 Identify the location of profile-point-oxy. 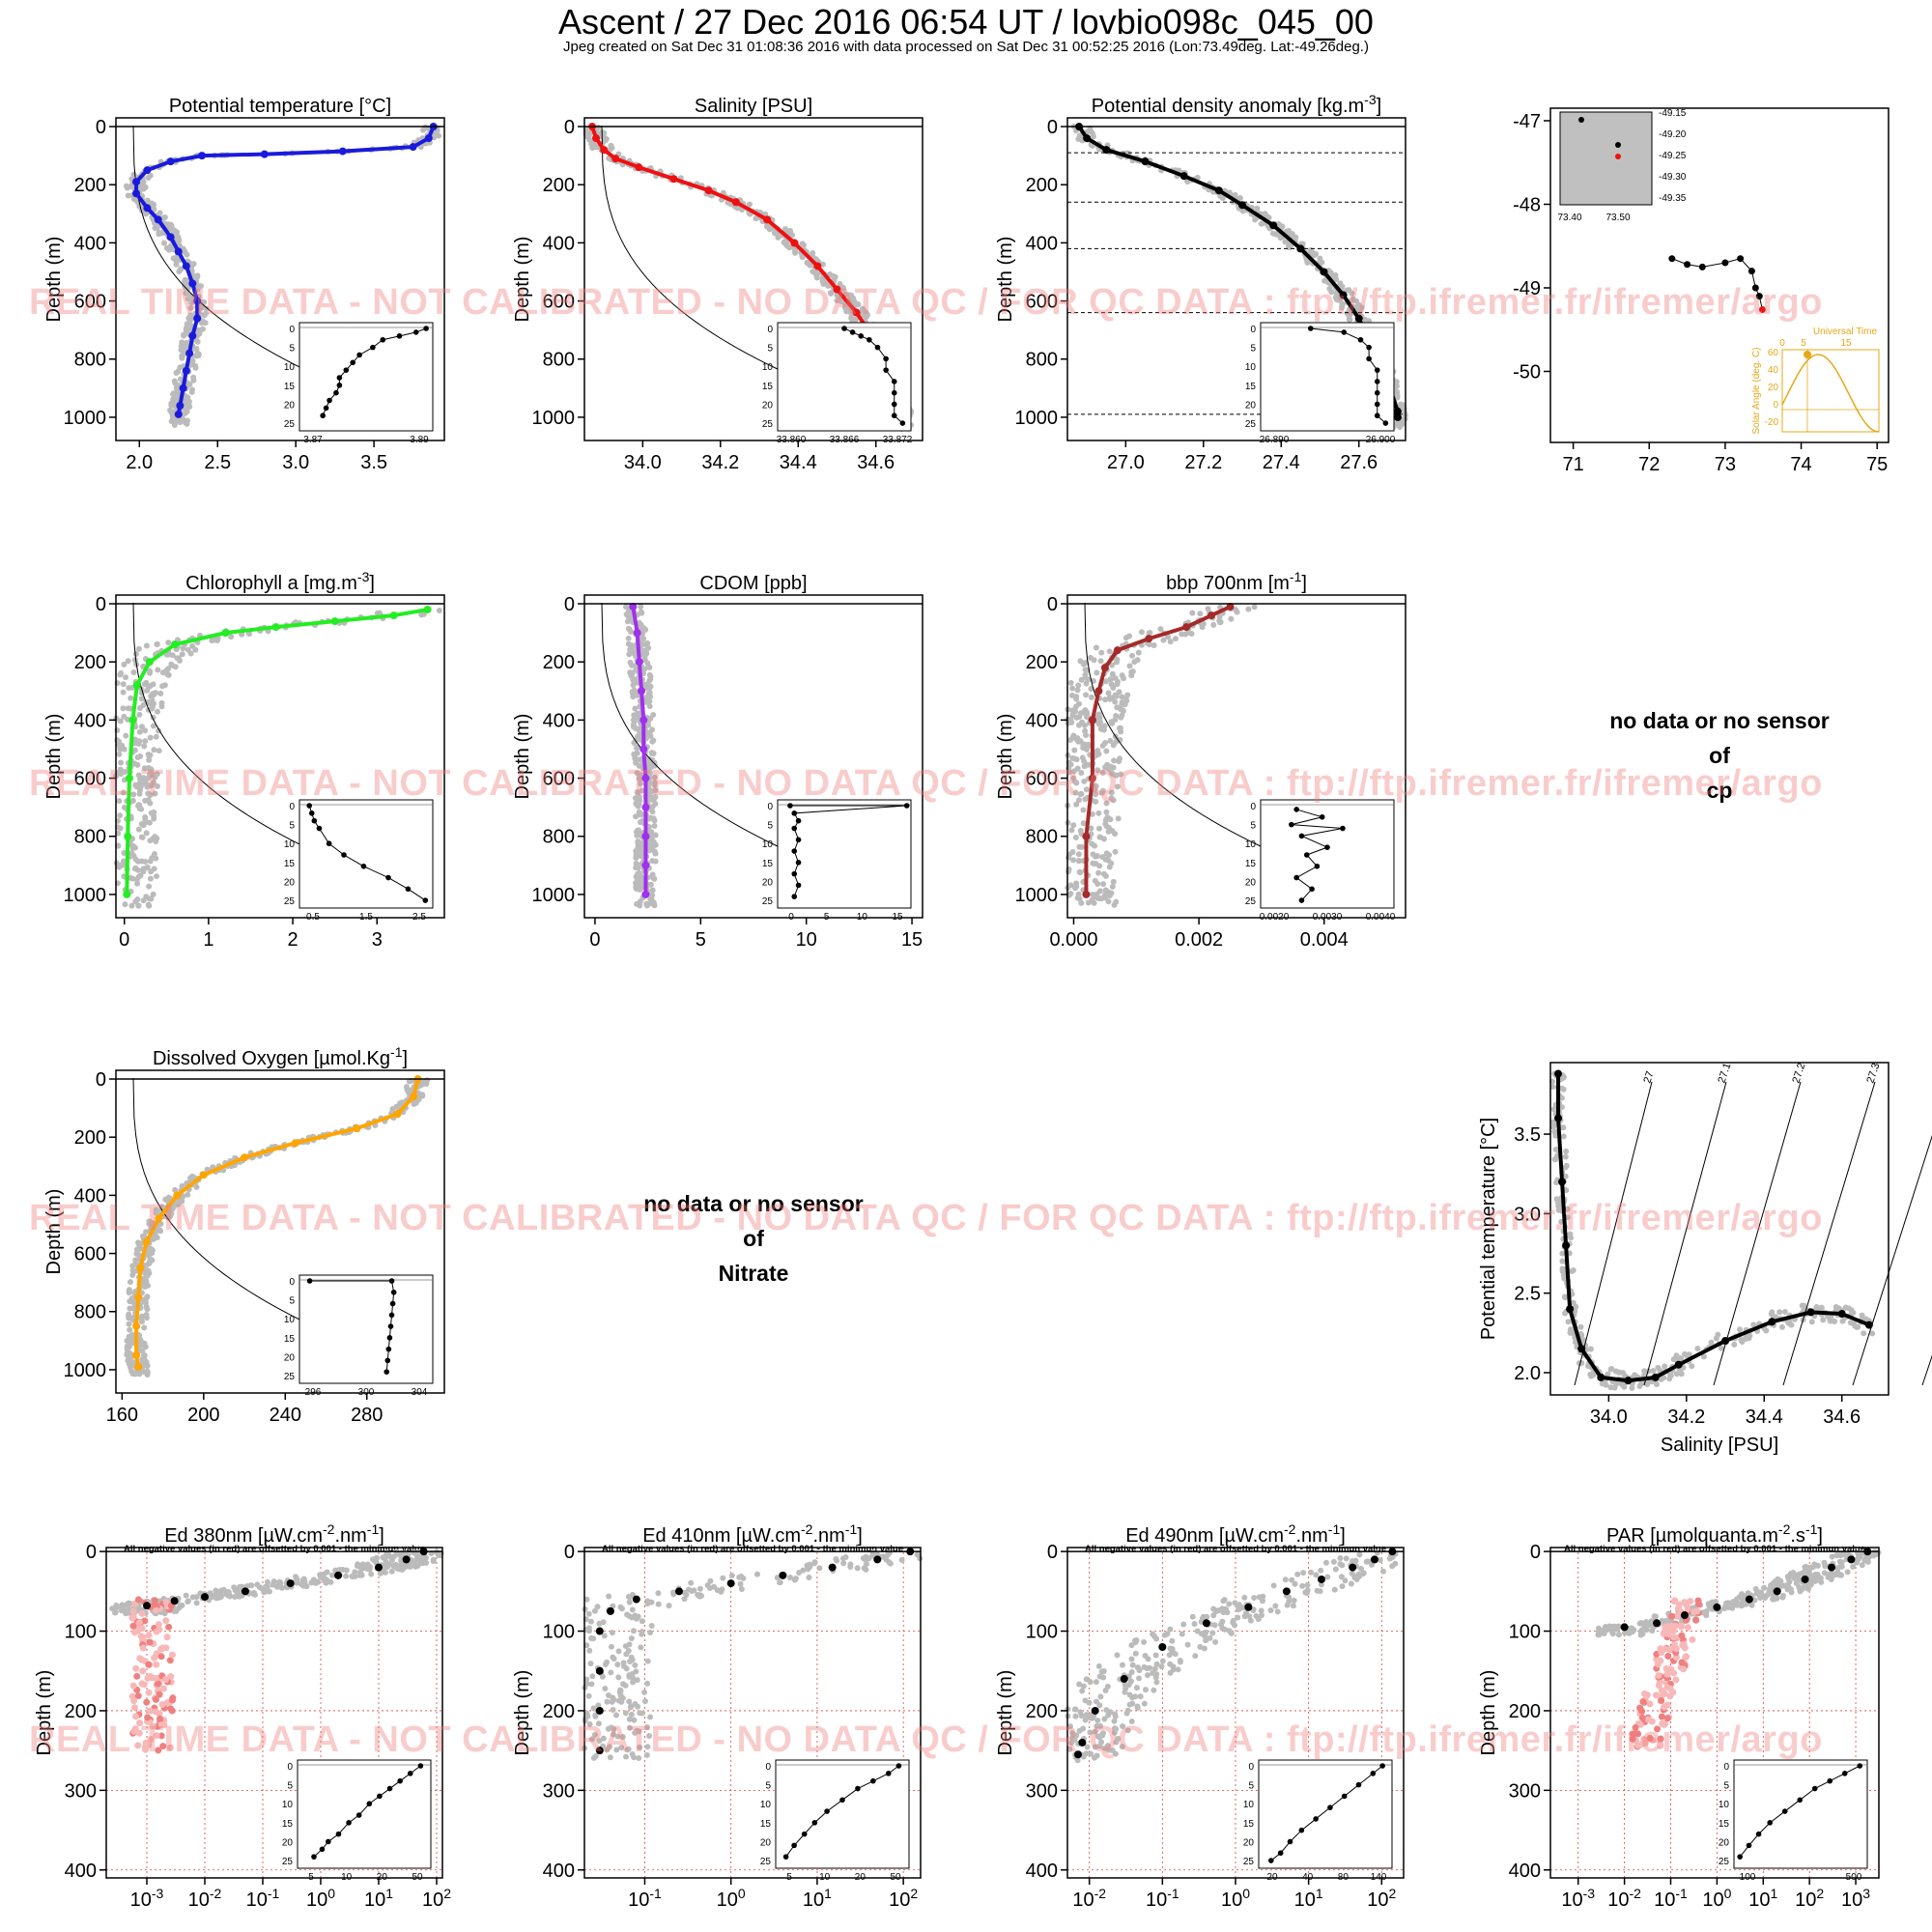
(136, 1354).